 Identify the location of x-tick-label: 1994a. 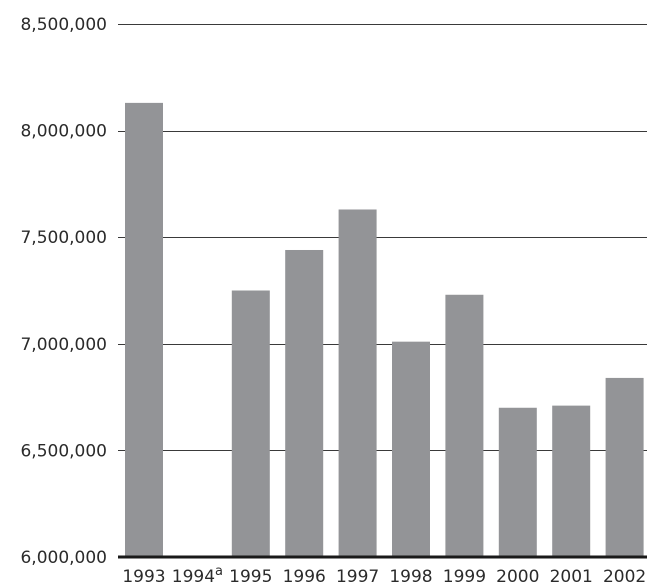
(197, 575).